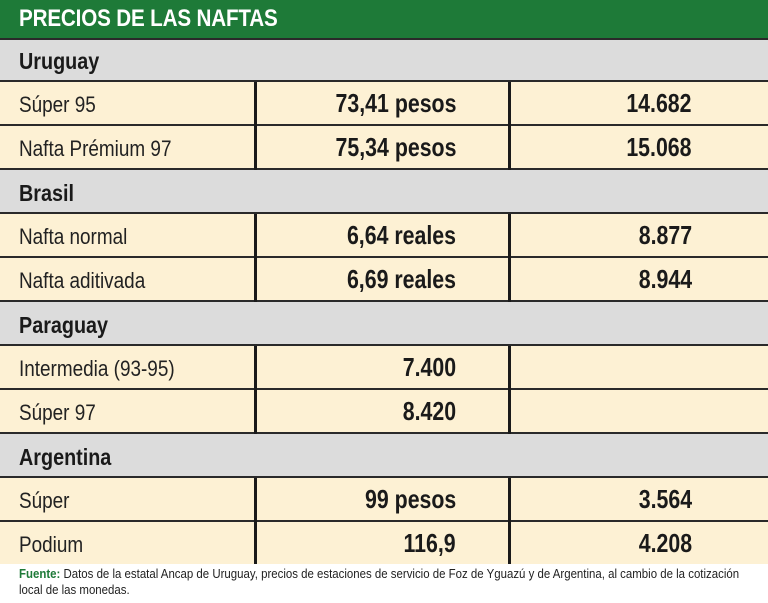  What do you see at coordinates (659, 147) in the screenshot?
I see `converted-price: 15.068` at bounding box center [659, 147].